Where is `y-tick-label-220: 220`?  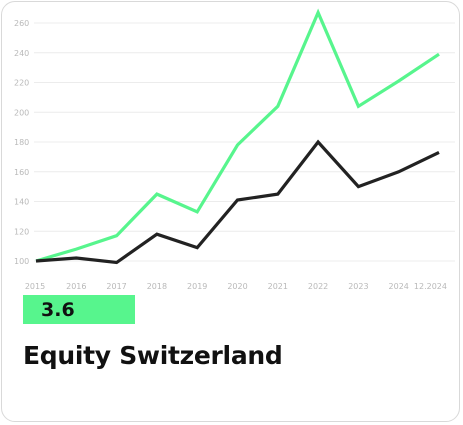
y-tick-label-220: 220 is located at coordinates (21, 83).